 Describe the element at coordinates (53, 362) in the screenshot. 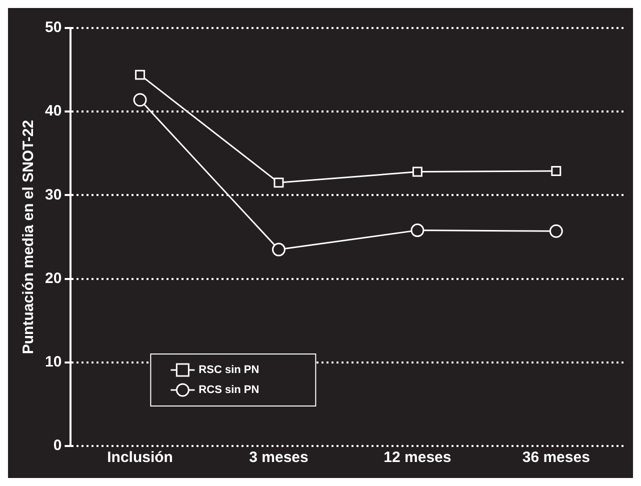

I see `y-tick-label: 10` at that location.